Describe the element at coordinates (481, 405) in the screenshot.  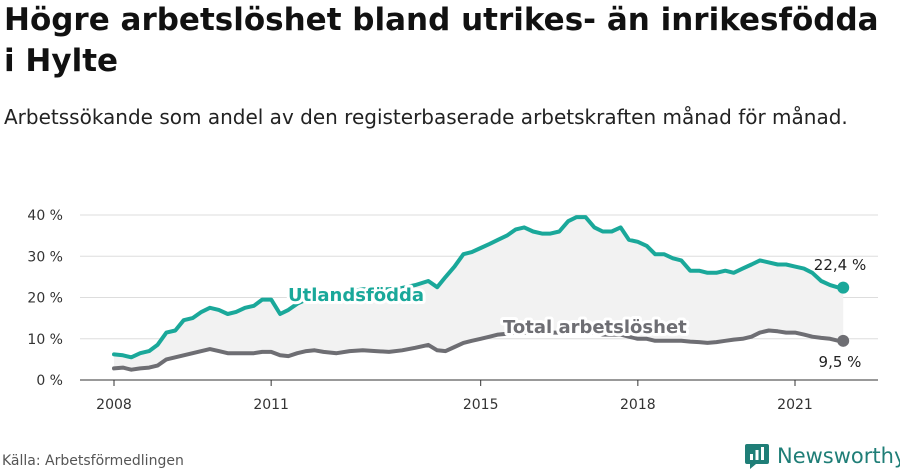
I see `x-tick-label: 2015` at that location.